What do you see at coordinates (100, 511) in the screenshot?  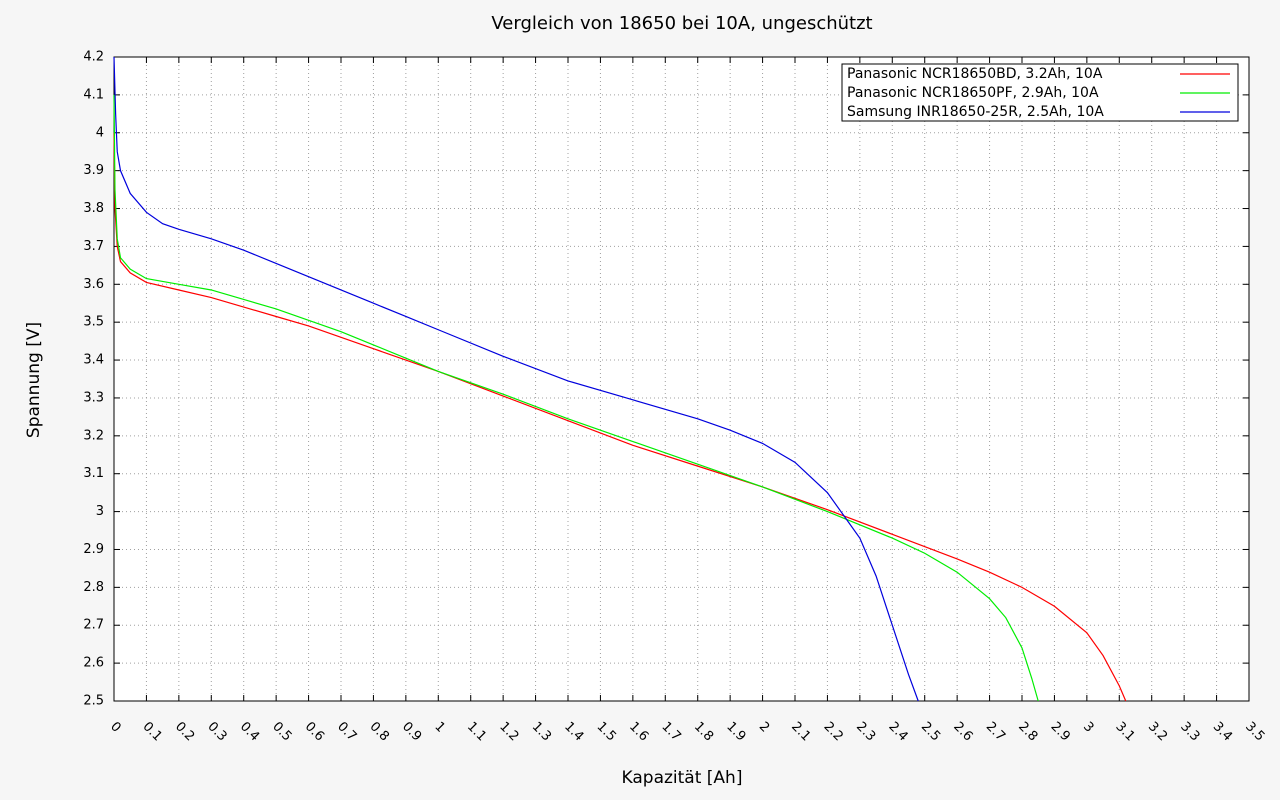 I see `y-tick-label: 3` at bounding box center [100, 511].